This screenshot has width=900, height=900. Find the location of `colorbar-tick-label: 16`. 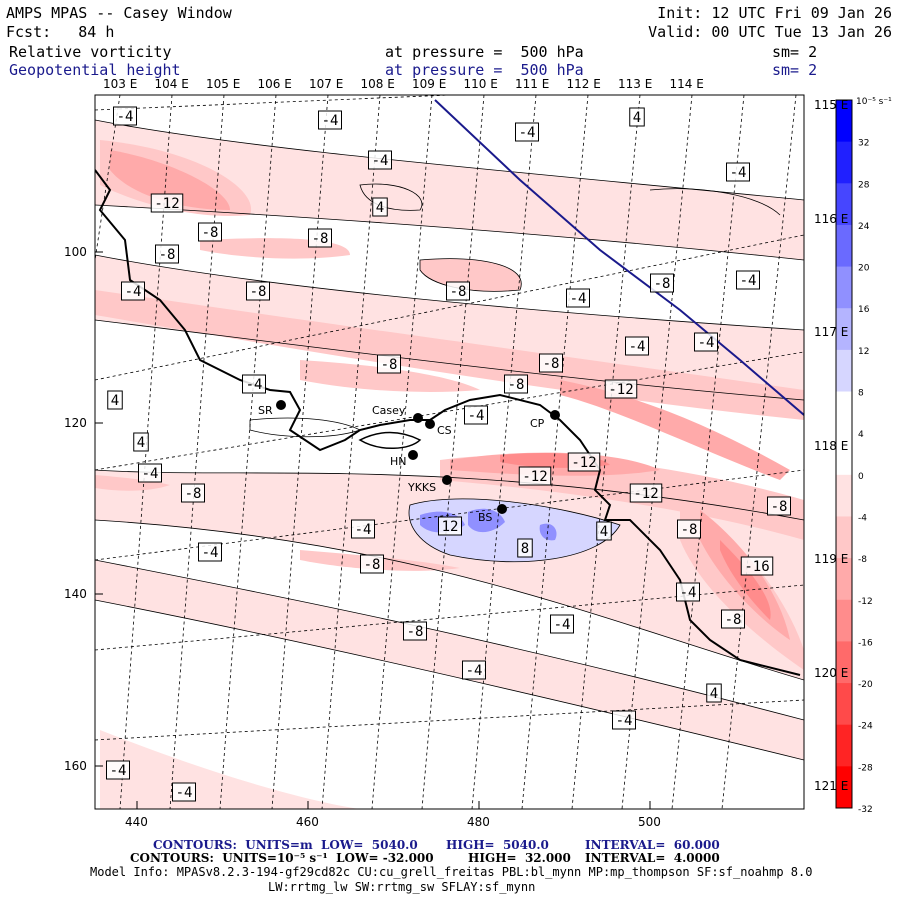

colorbar-tick-label: 16 is located at coordinates (864, 310).